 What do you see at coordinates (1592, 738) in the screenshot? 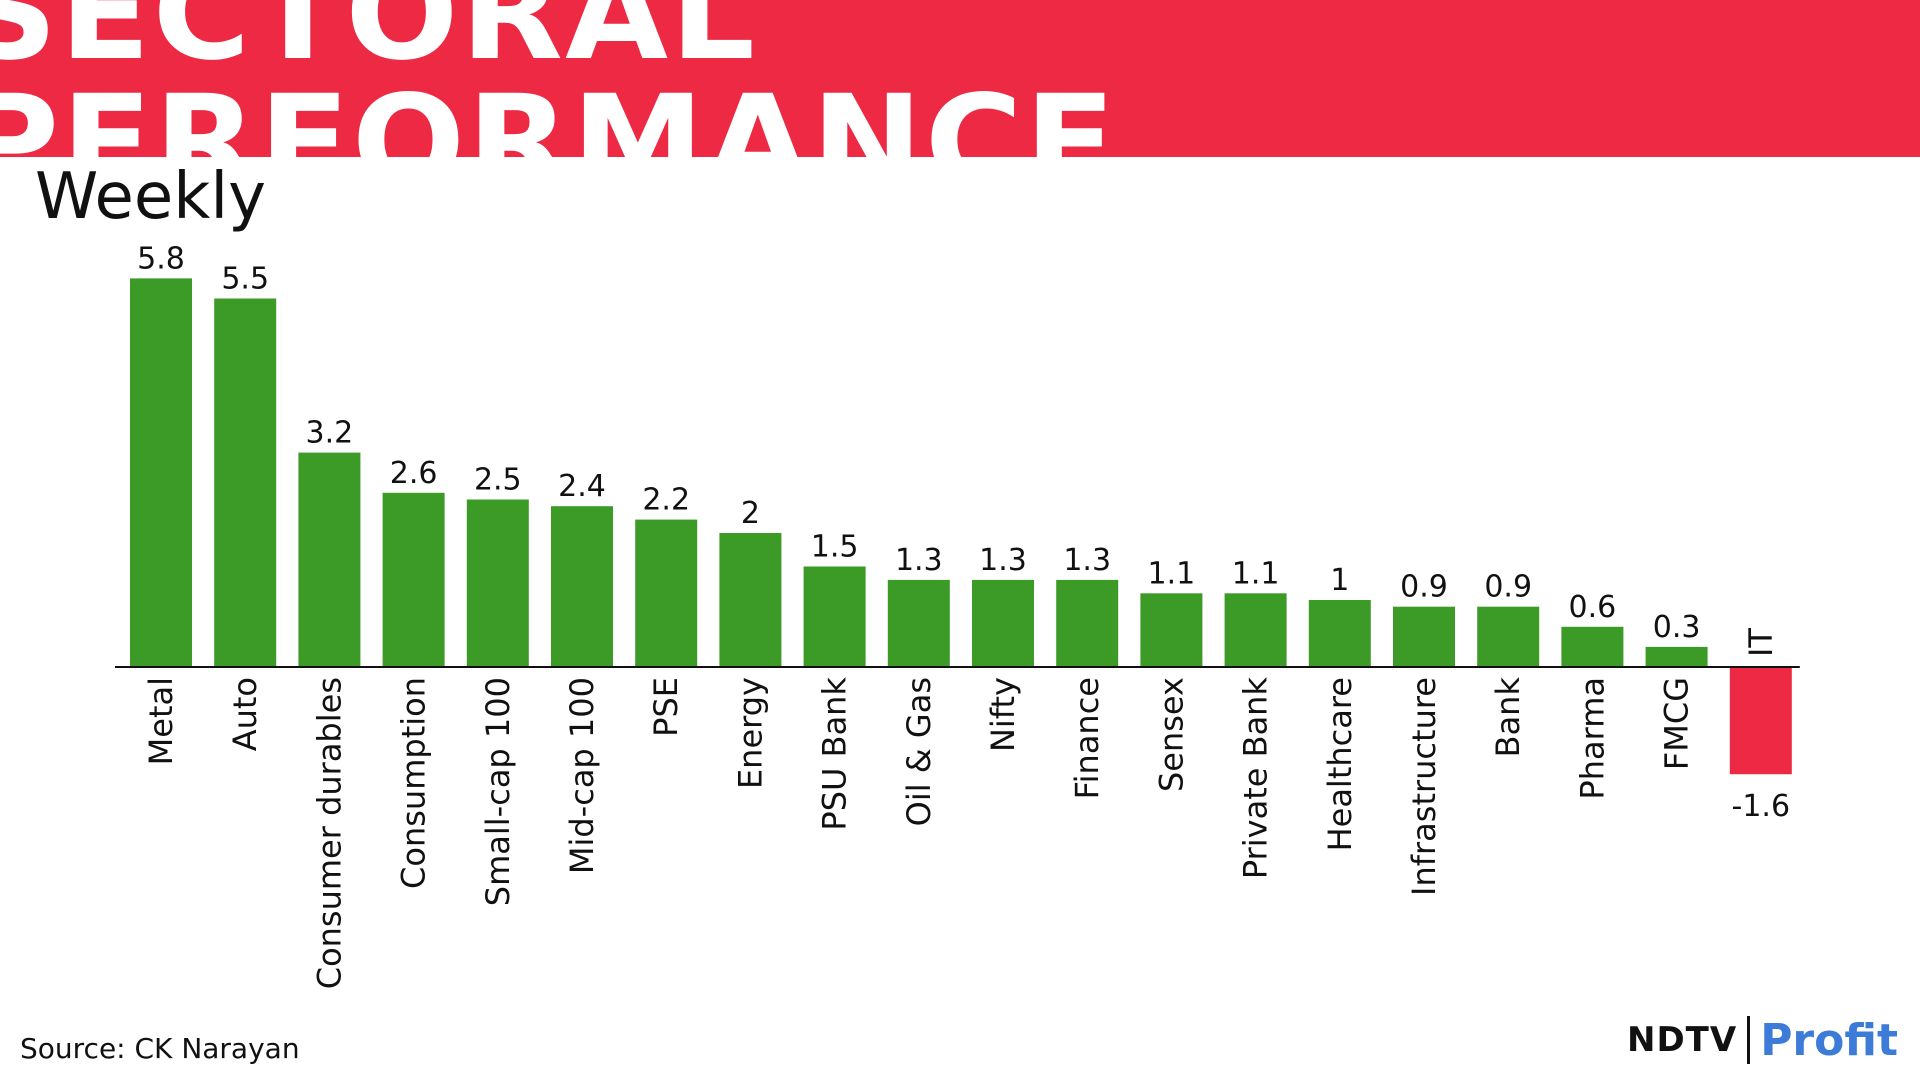
I see `category-label: Pharma` at bounding box center [1592, 738].